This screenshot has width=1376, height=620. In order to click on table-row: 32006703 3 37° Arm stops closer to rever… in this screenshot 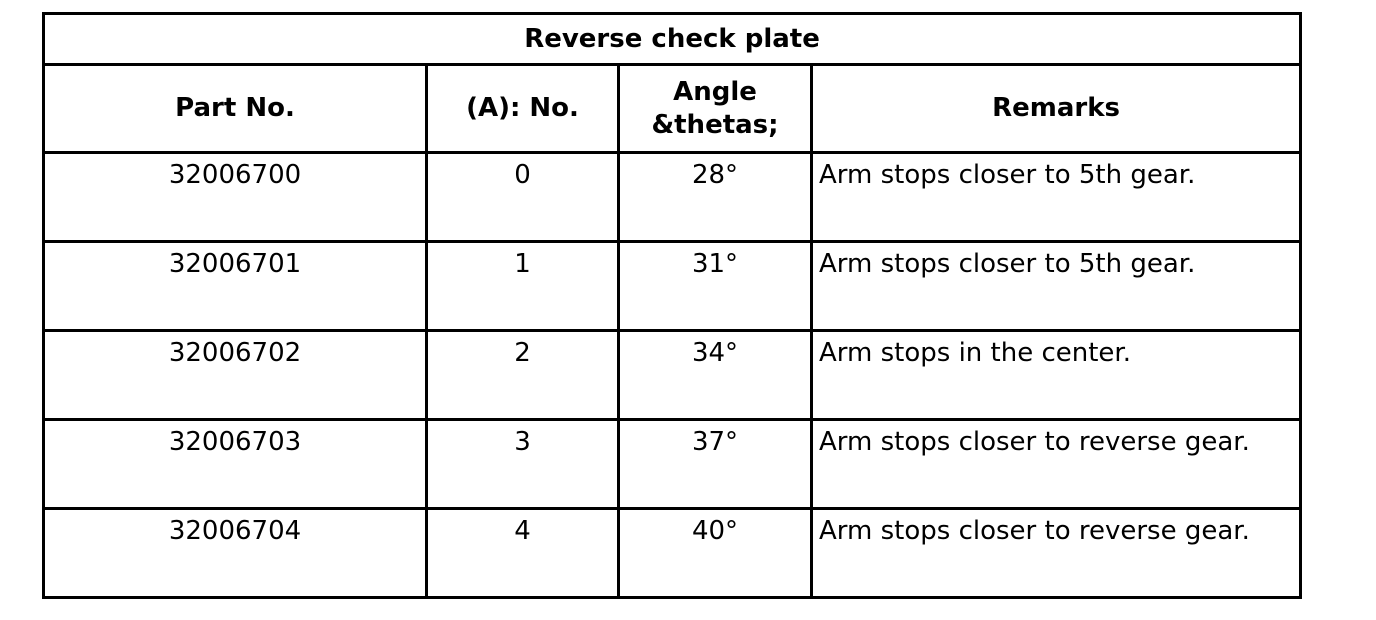, I will do `click(672, 464)`.